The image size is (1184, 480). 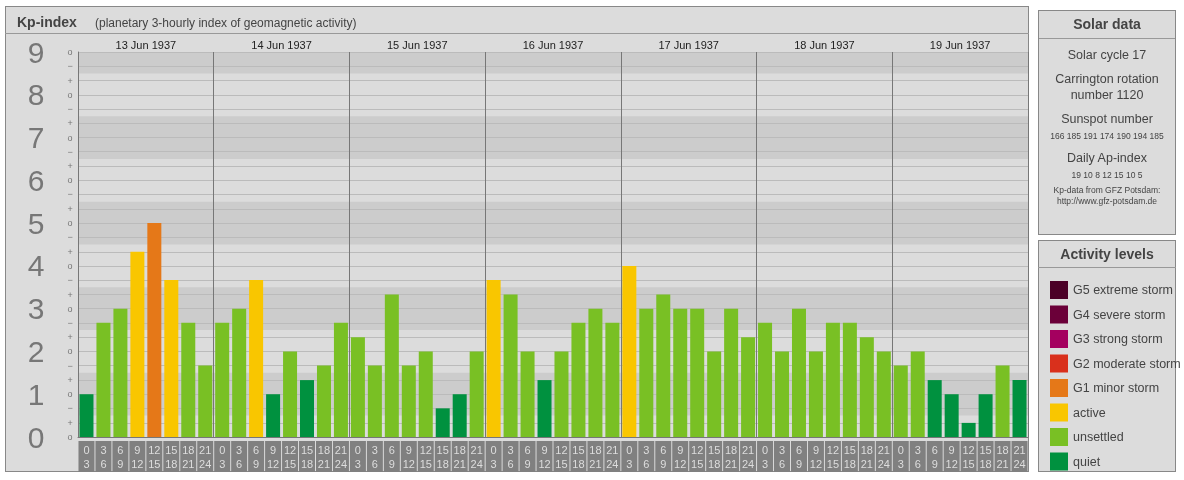 What do you see at coordinates (36, 437) in the screenshot?
I see `y-tick-label: 0` at bounding box center [36, 437].